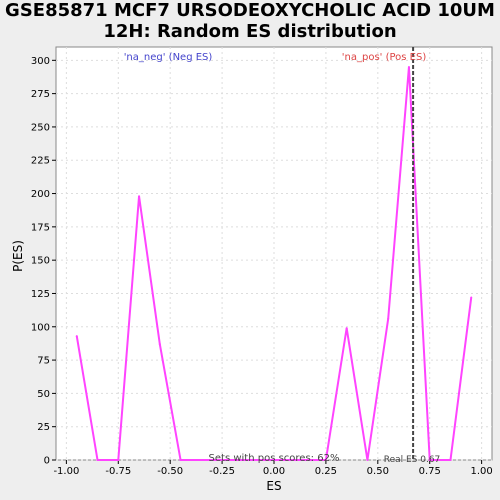  I want to click on y-tick-label: 25, so click(43, 427).